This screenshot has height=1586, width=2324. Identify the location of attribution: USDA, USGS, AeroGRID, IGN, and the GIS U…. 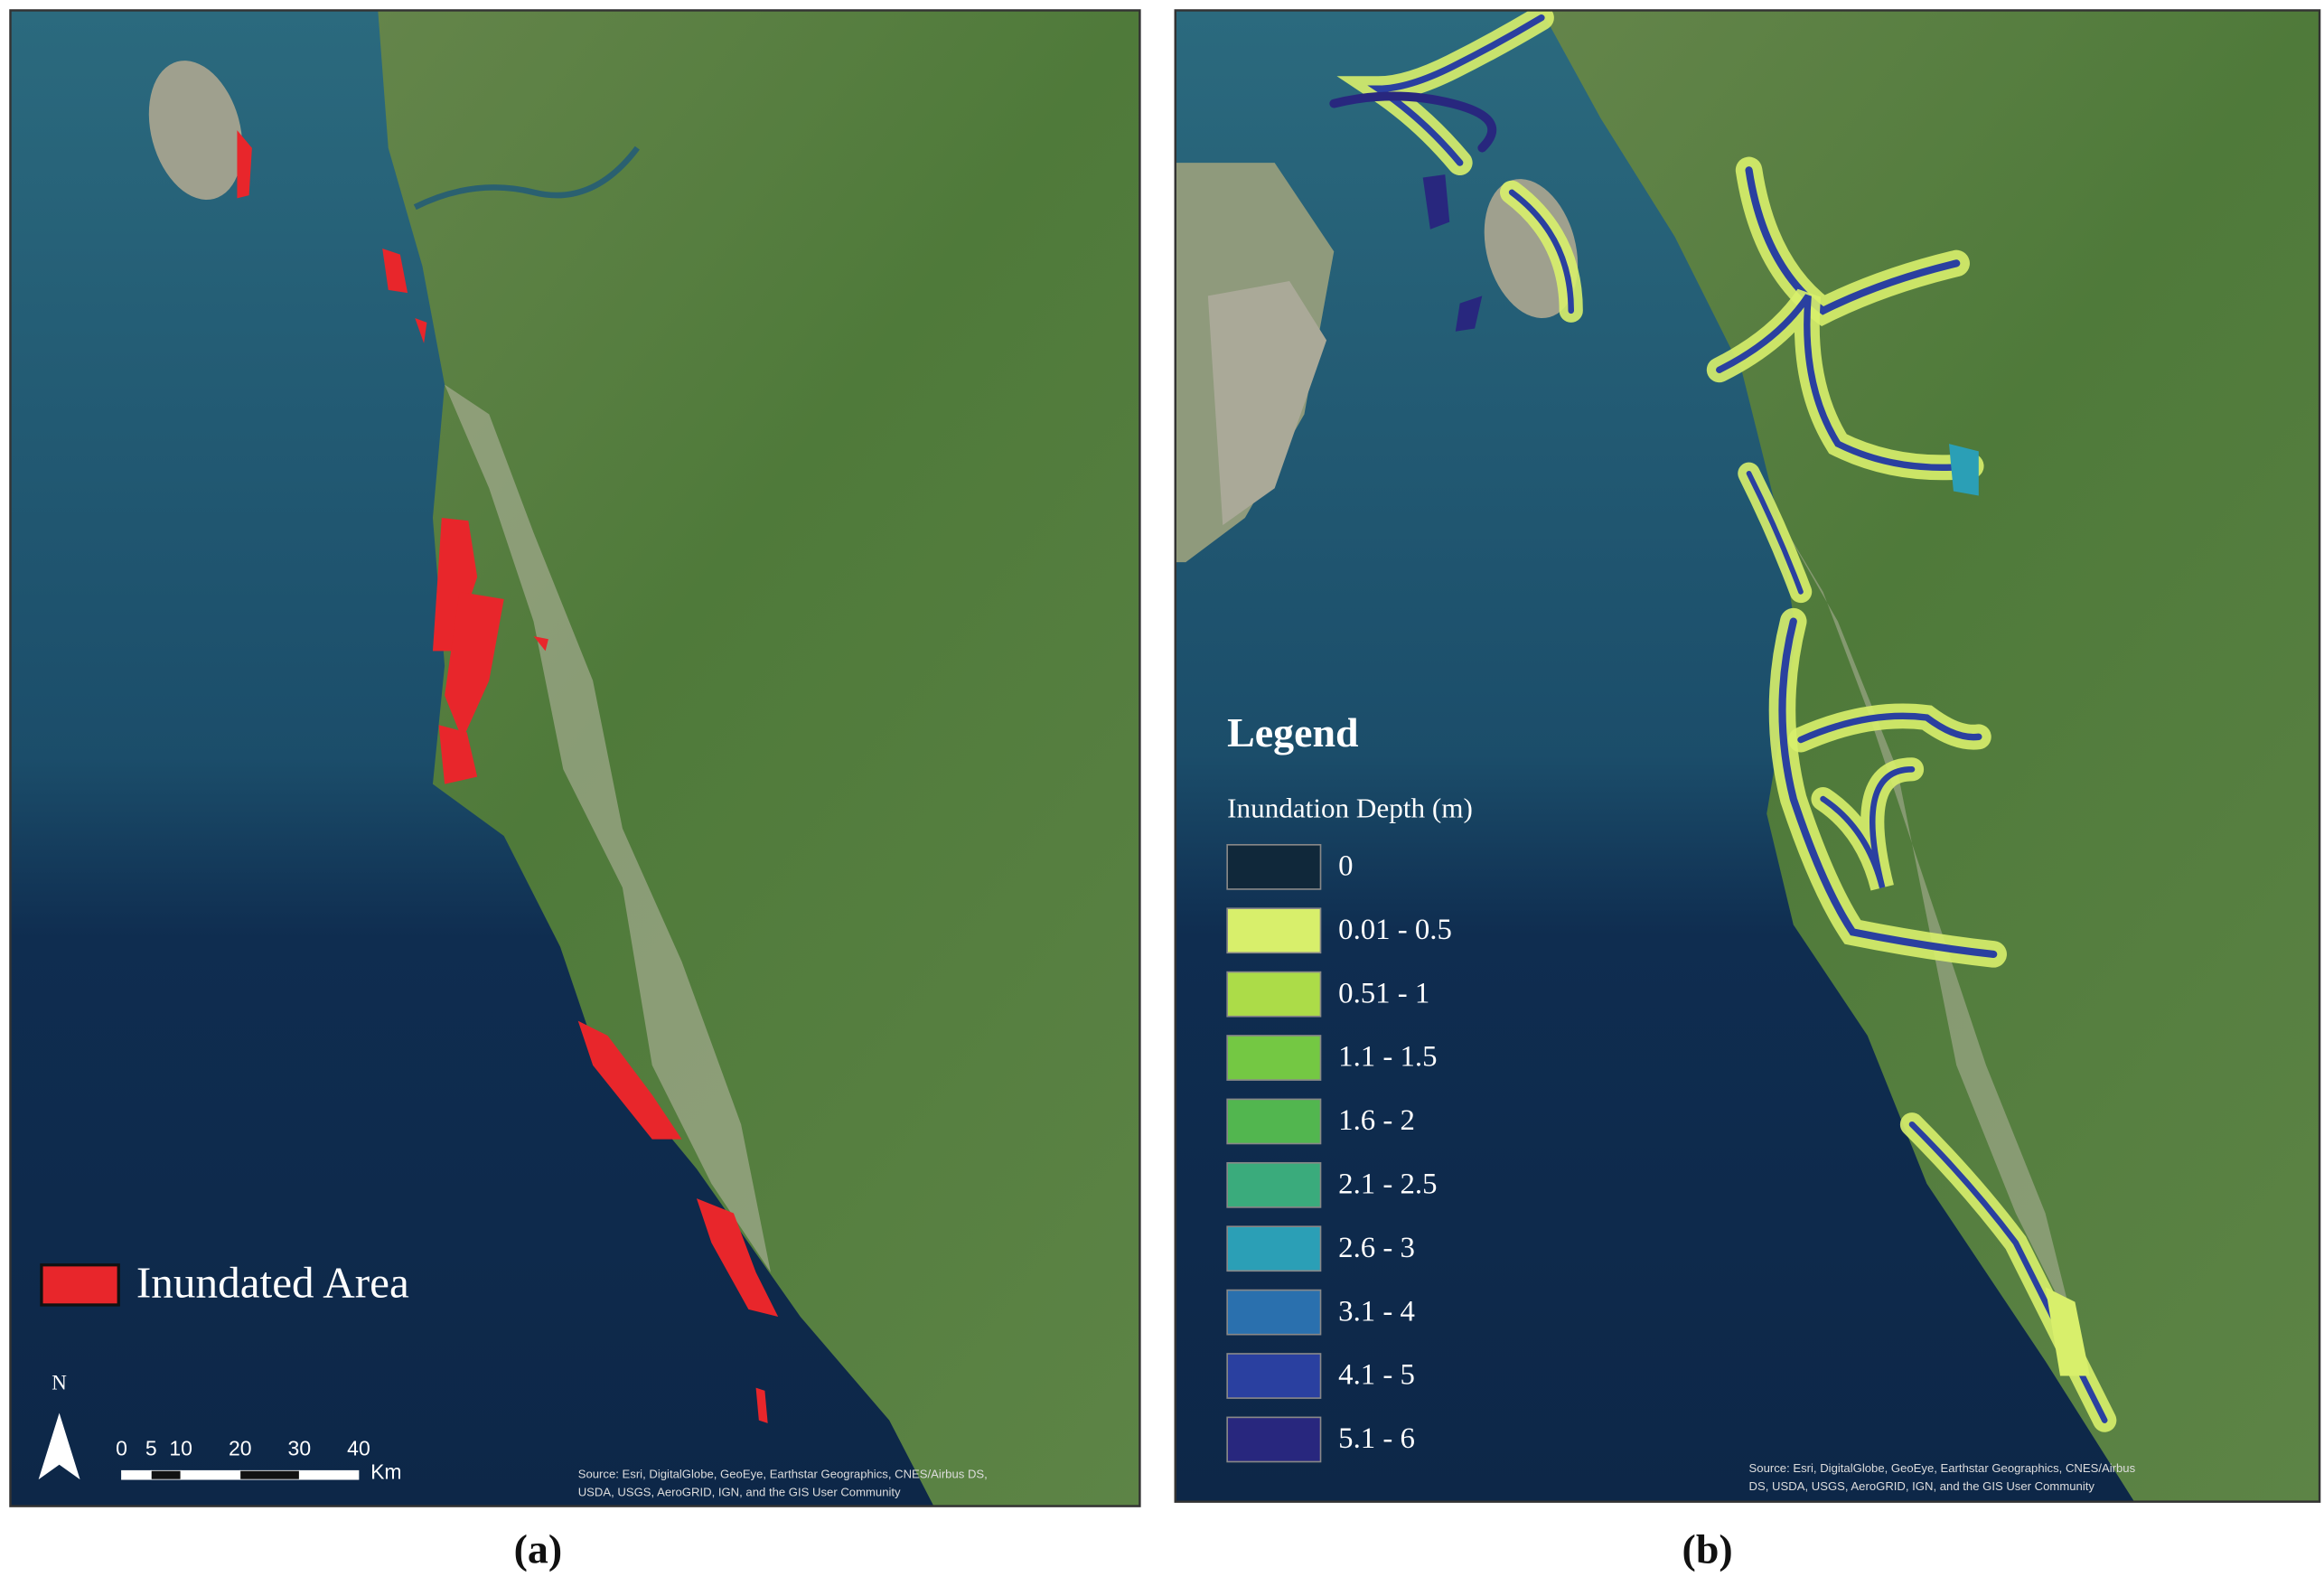
(739, 1491).